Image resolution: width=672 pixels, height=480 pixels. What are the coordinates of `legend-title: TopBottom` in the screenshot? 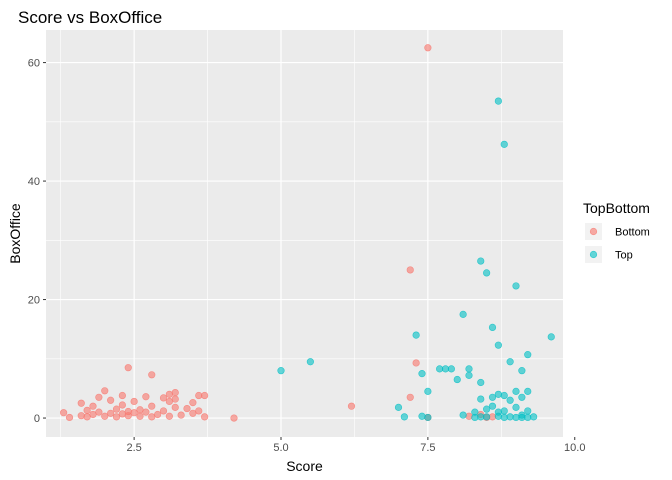 It's located at (616, 208).